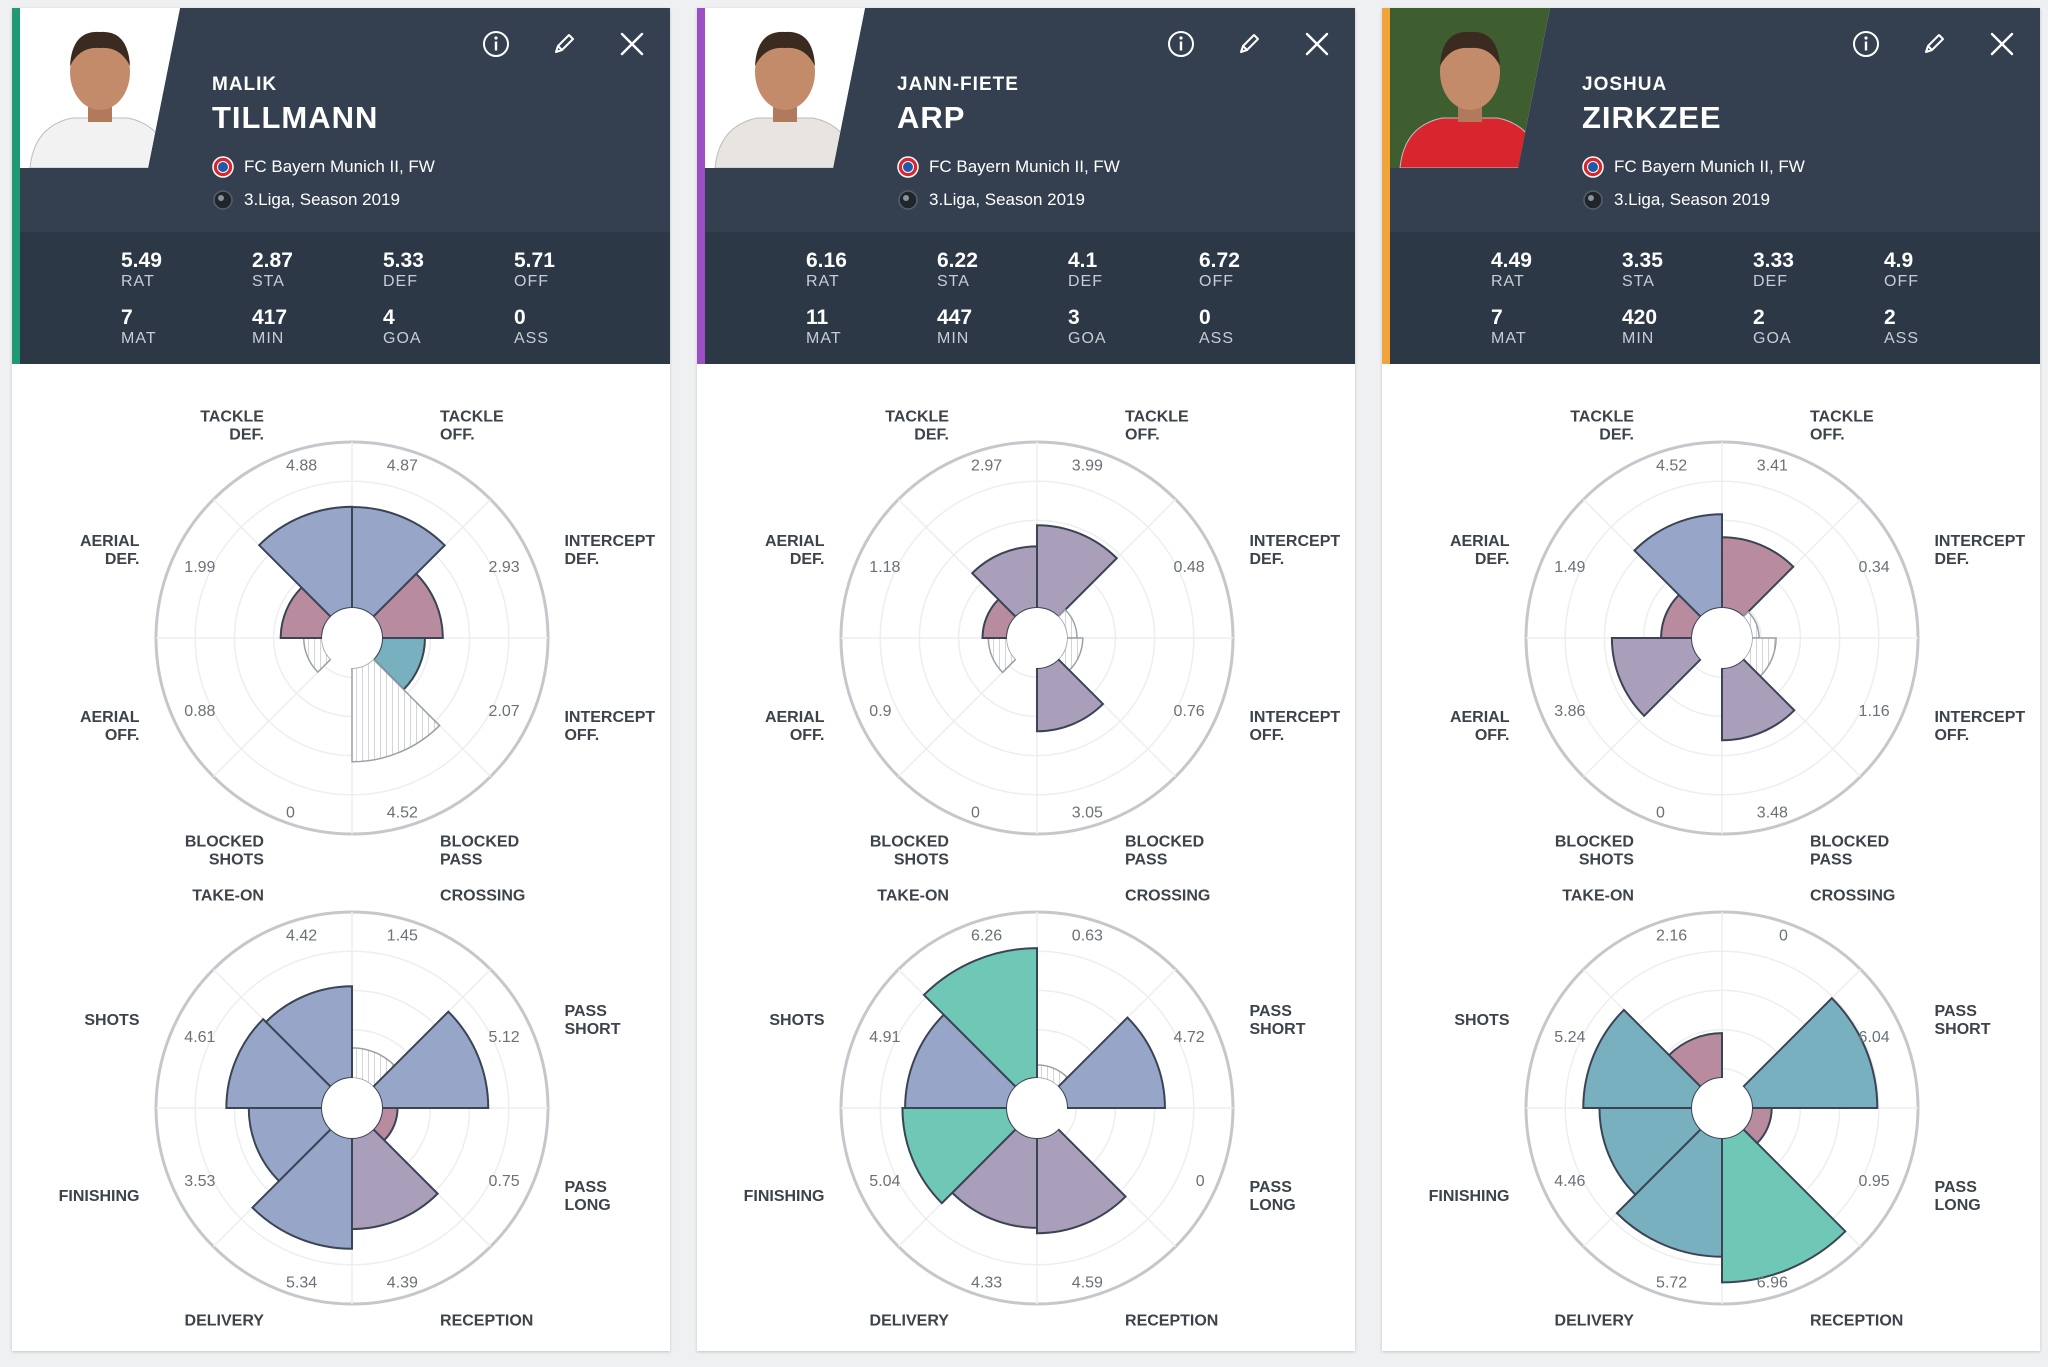 The height and width of the screenshot is (1367, 2048). Describe the element at coordinates (1480, 550) in the screenshot. I see `radar-axis-label: AERIAL DEF.` at that location.